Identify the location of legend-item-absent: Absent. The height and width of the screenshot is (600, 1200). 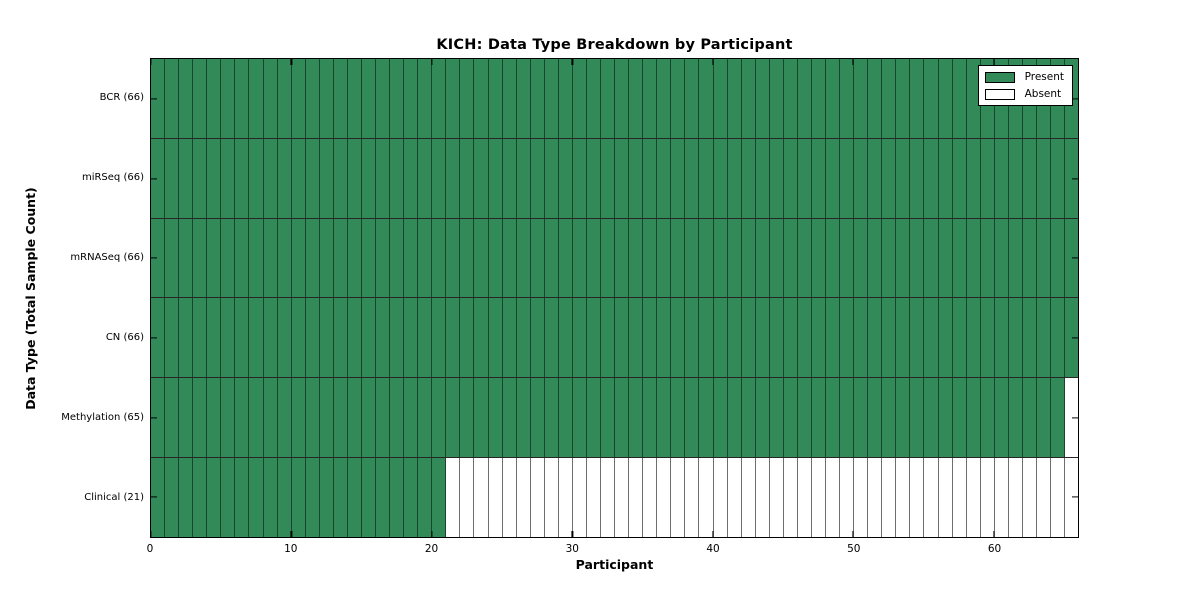
(1024, 94).